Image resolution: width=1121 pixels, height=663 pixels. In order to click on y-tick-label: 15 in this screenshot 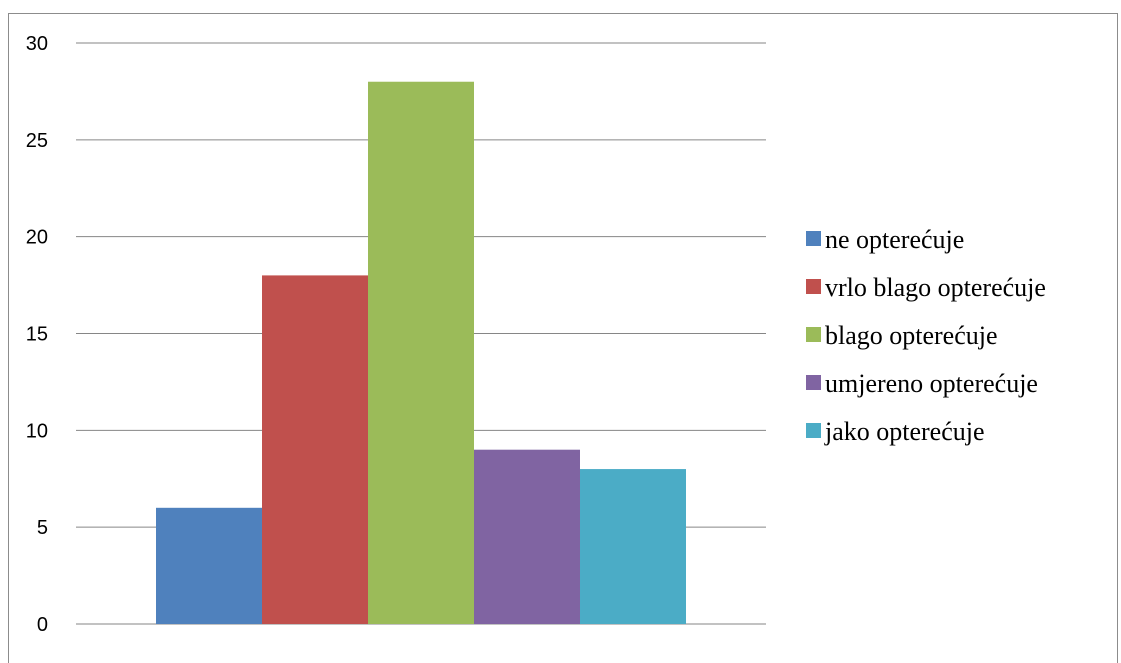, I will do `click(37, 335)`.